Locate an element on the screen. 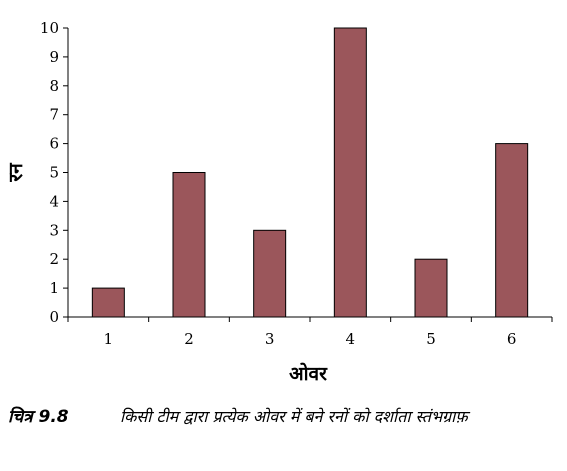 Image resolution: width=567 pixels, height=471 pixels. y-tick-label: 8 is located at coordinates (54, 86).